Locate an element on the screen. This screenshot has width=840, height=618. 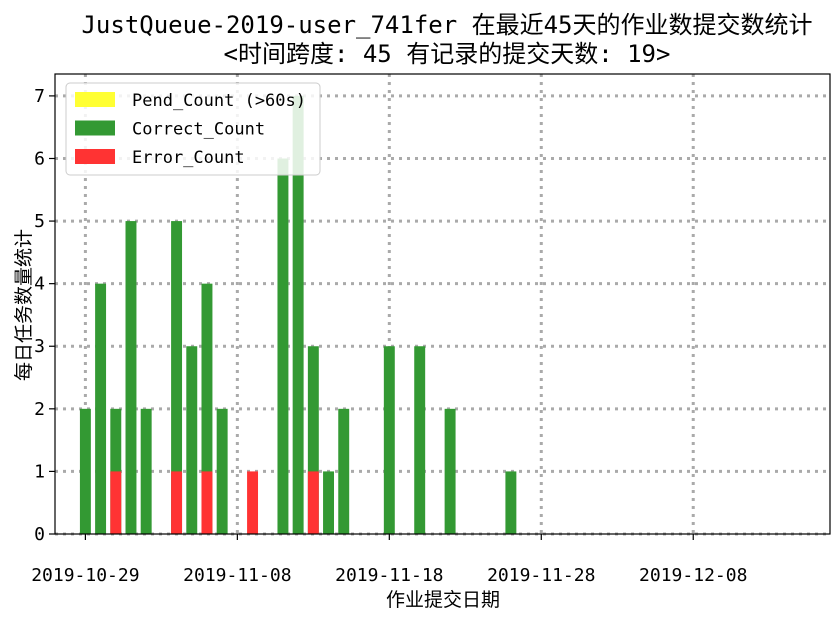
x-tick-label: 2019-10-29 is located at coordinates (85, 575).